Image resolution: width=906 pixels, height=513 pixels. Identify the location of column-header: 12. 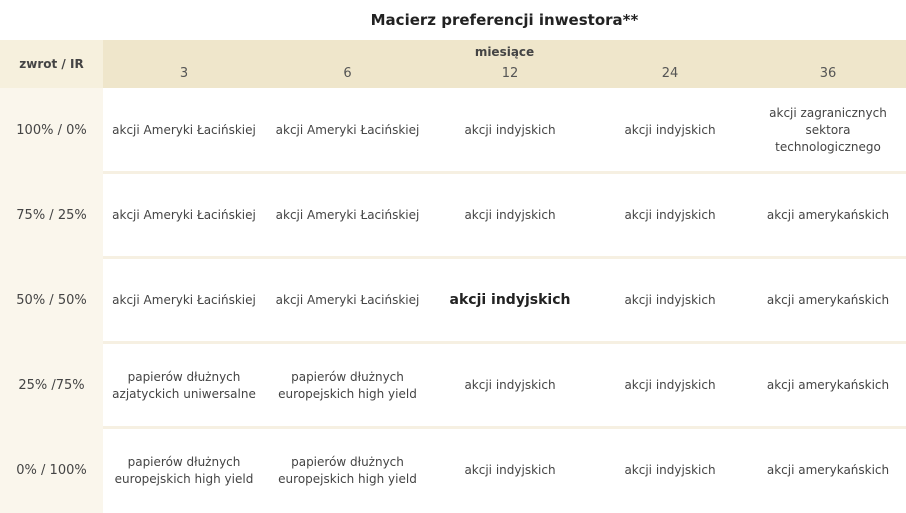
(510, 73).